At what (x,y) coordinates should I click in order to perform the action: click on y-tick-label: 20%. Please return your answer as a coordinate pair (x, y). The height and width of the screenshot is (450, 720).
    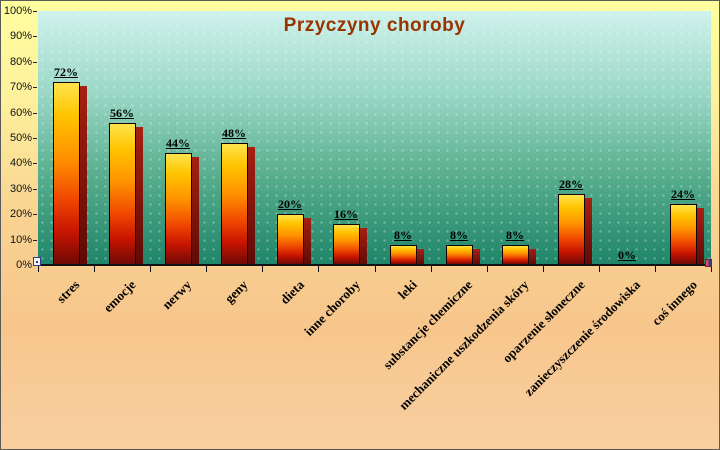
    Looking at the image, I should click on (20, 214).